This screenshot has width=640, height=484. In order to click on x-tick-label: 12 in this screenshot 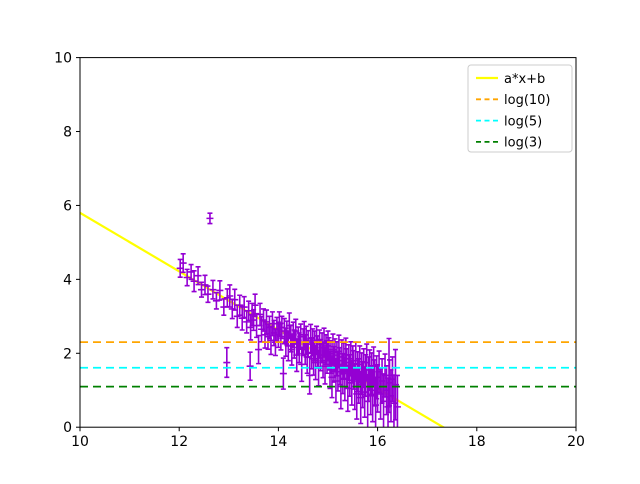, I will do `click(179, 442)`.